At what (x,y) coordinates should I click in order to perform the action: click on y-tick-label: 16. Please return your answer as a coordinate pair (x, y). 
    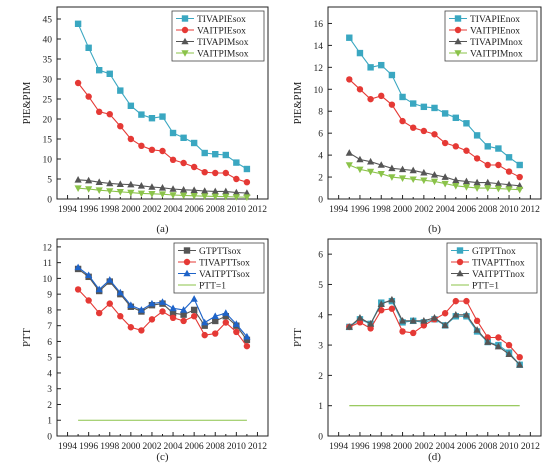
    Looking at the image, I should click on (319, 25).